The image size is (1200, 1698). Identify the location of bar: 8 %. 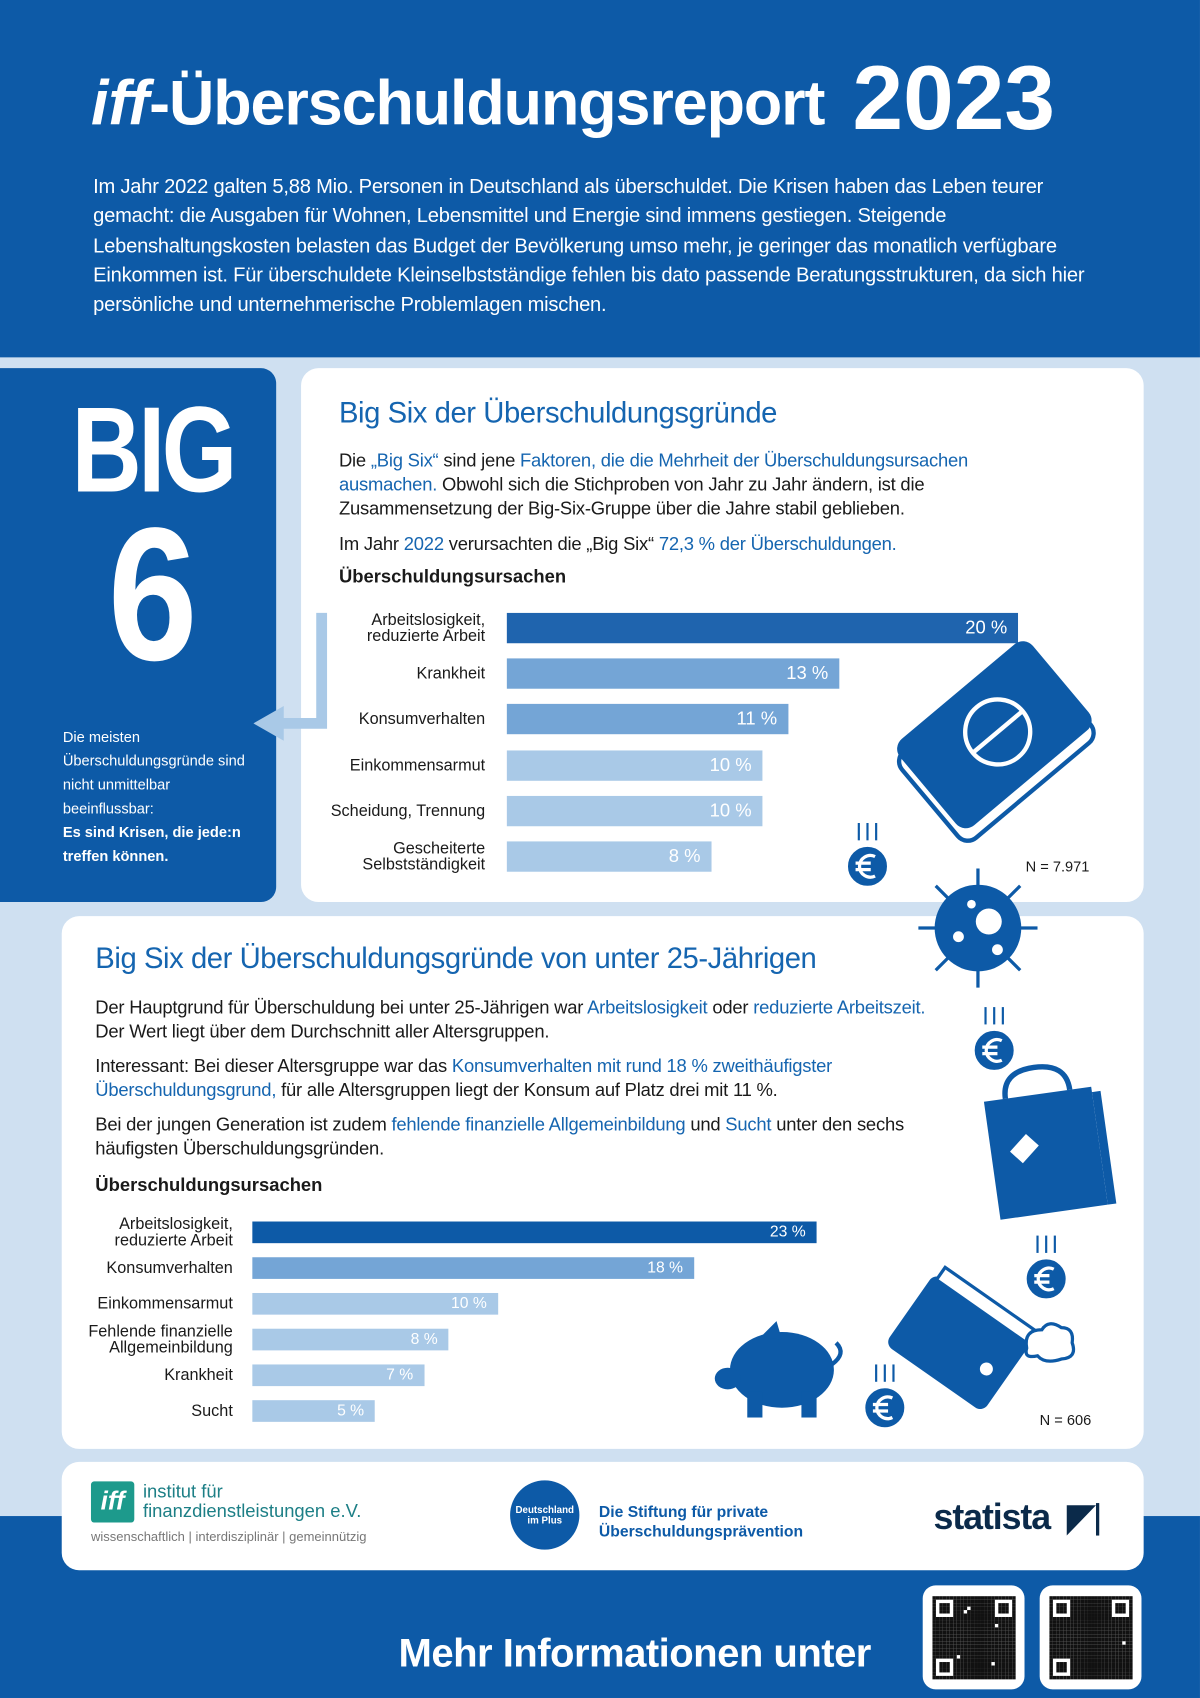
(609, 856).